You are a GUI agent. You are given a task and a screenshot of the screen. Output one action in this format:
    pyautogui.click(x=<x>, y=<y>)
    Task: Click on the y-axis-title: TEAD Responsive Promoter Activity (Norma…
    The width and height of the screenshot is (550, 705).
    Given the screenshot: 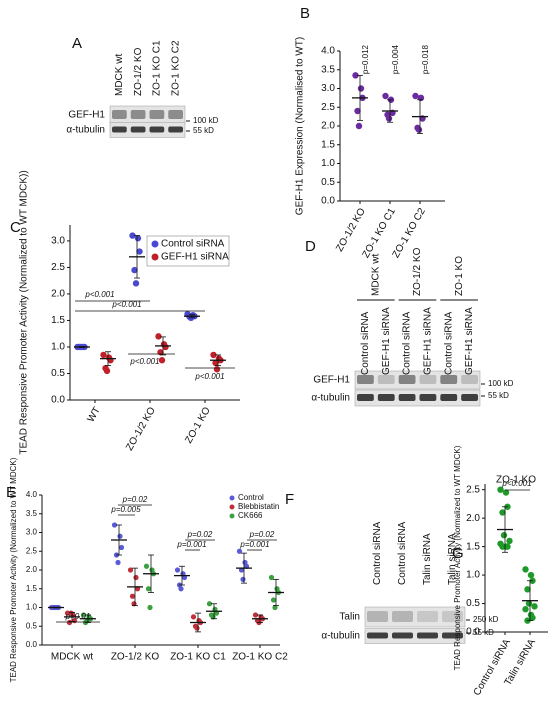 What is the action you would take?
    pyautogui.click(x=24, y=312)
    